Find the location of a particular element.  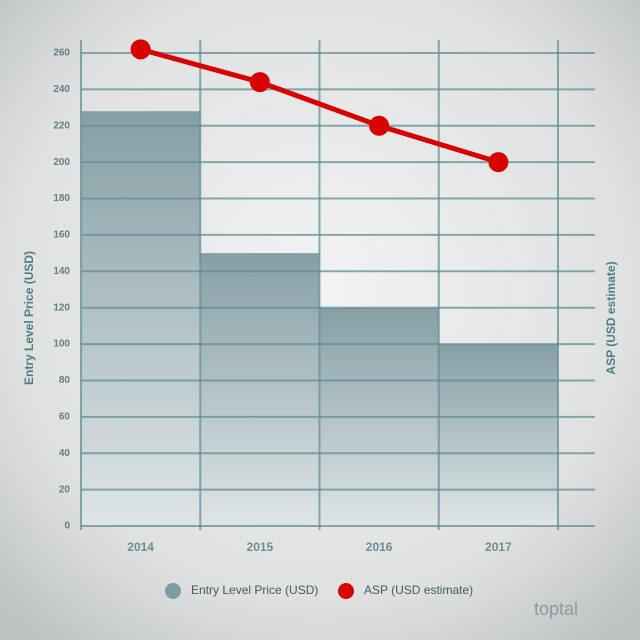

y-tick-label: 0 is located at coordinates (67, 526).